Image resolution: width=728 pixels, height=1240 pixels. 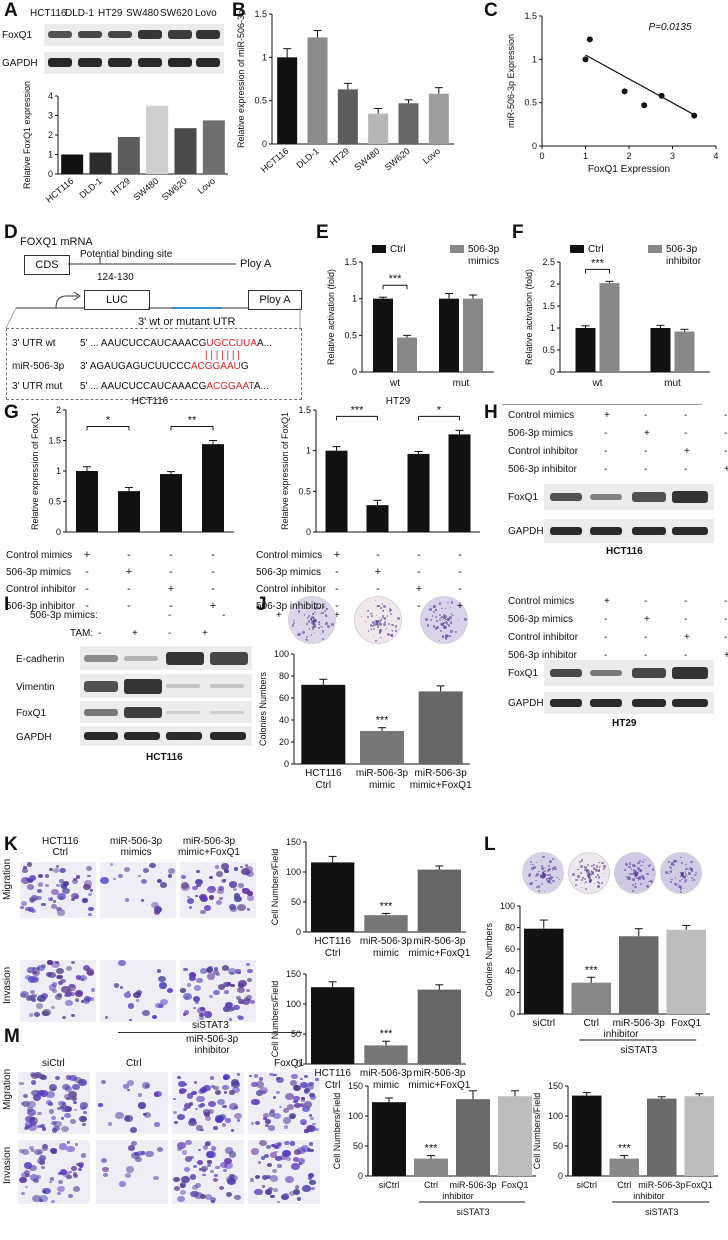 I want to click on legend-swatch, so click(x=655, y=249).